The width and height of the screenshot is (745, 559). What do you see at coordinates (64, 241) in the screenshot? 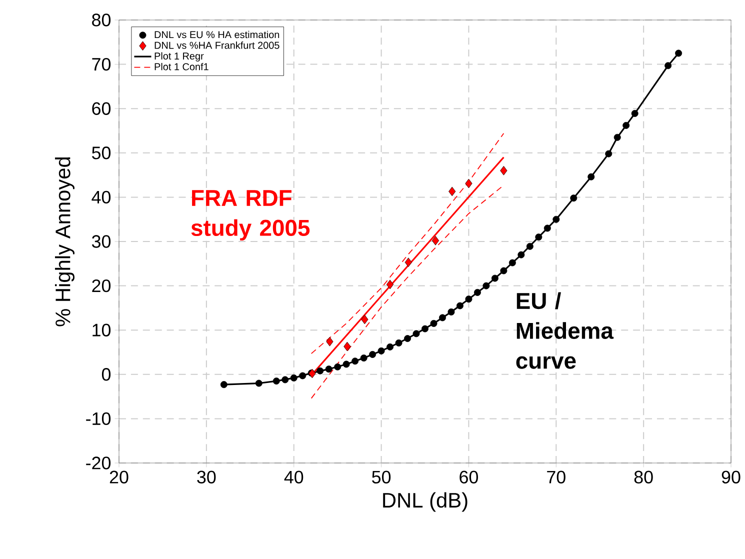
I see `y-axis-title: % Highly Annoyed` at bounding box center [64, 241].